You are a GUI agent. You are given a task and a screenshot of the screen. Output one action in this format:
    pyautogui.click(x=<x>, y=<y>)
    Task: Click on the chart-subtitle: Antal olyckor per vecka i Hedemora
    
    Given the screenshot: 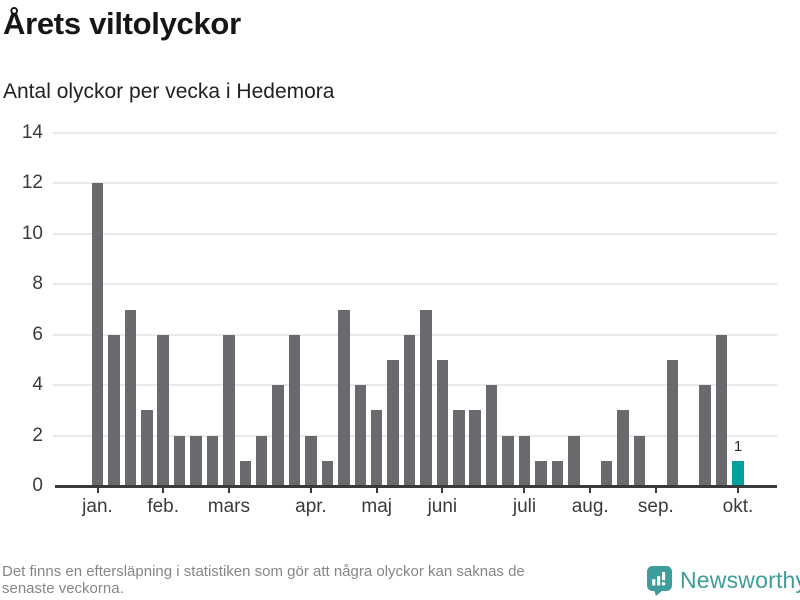 What is the action you would take?
    pyautogui.click(x=169, y=91)
    